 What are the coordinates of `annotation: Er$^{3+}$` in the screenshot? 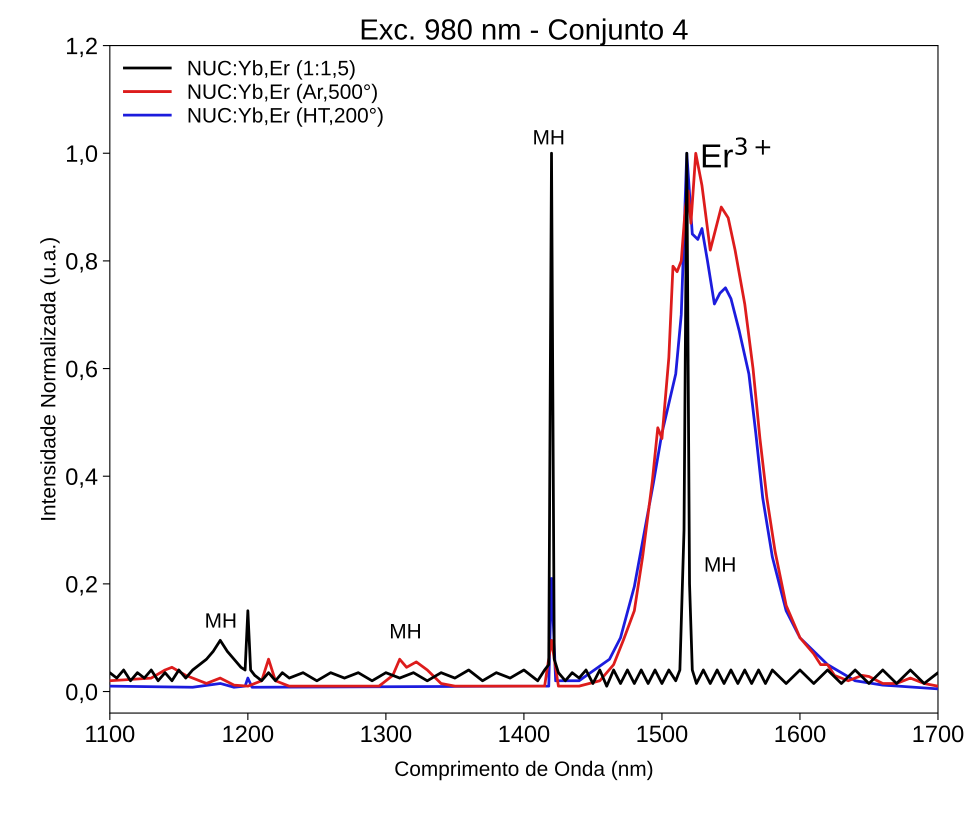 It's located at (736, 152).